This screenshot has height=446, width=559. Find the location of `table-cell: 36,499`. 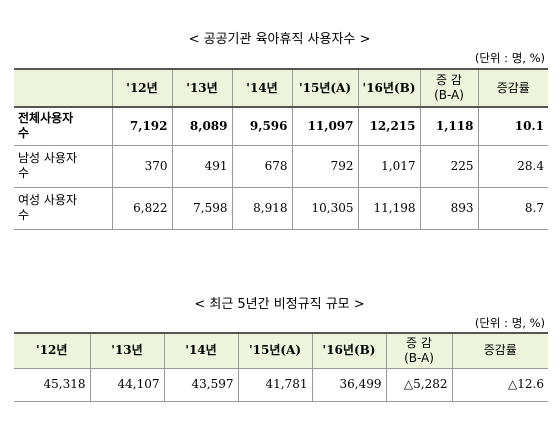

table-cell: 36,499 is located at coordinates (349, 384).